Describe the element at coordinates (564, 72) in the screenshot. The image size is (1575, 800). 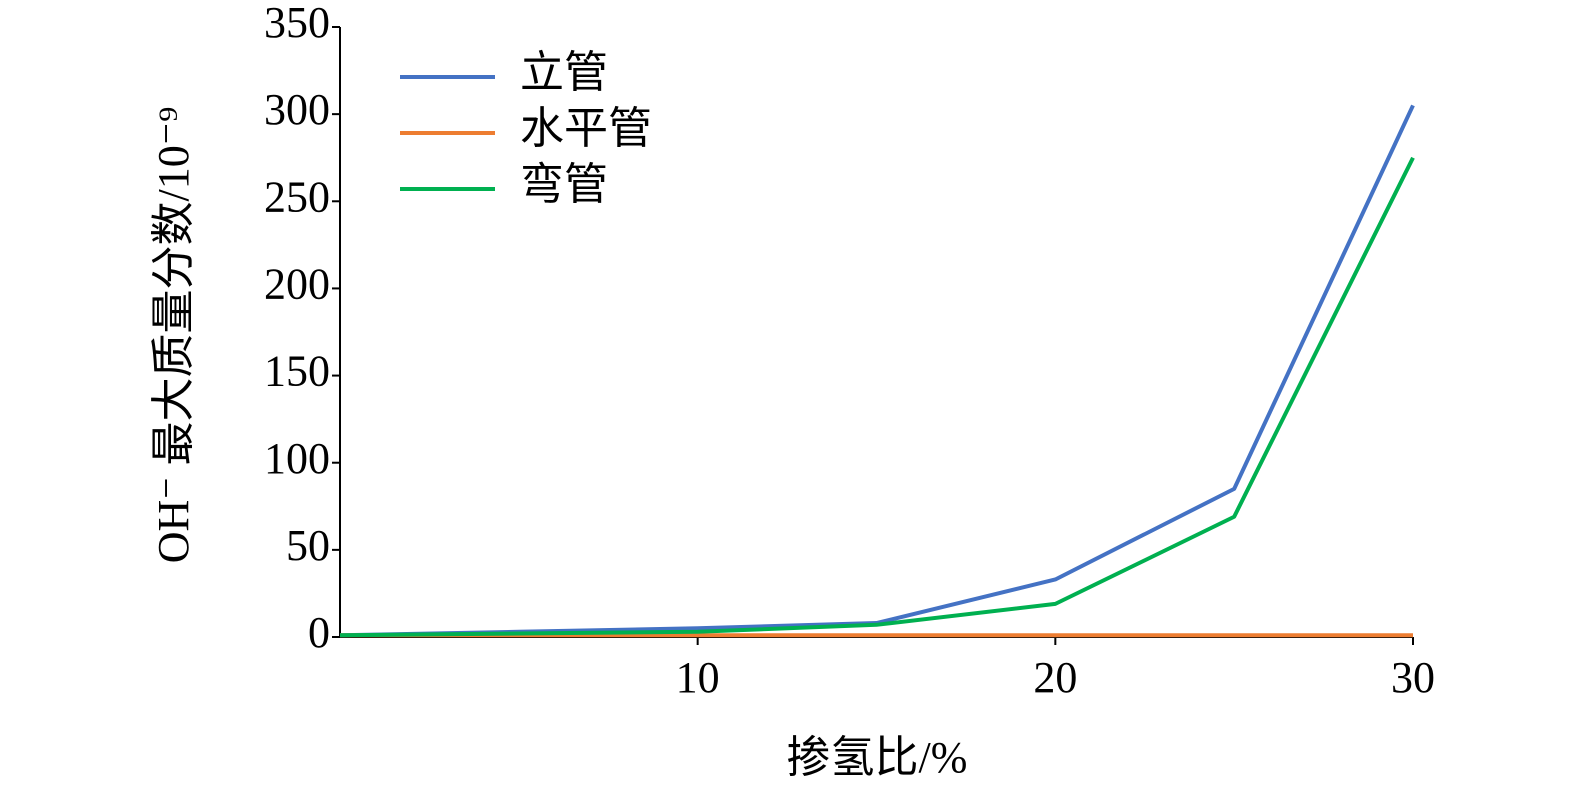
I see `legend-label: 立管` at that location.